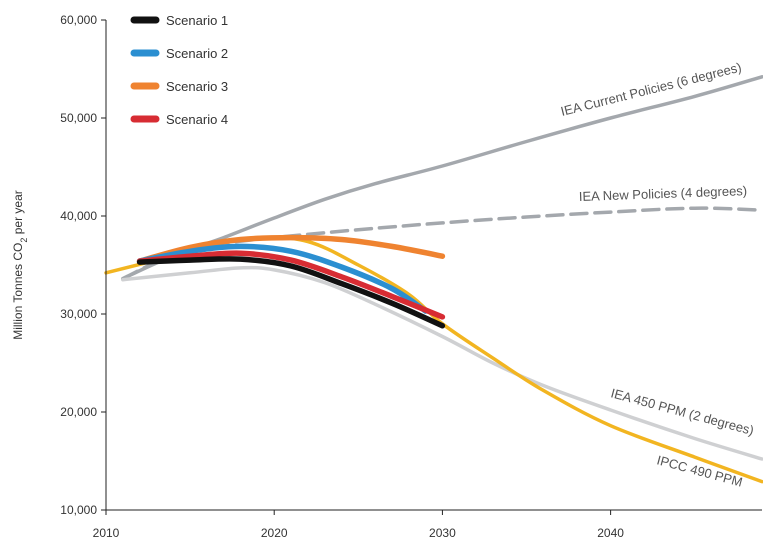 This screenshot has width=763, height=542. I want to click on legend-label-scenario-1: Scenario 1, so click(197, 20).